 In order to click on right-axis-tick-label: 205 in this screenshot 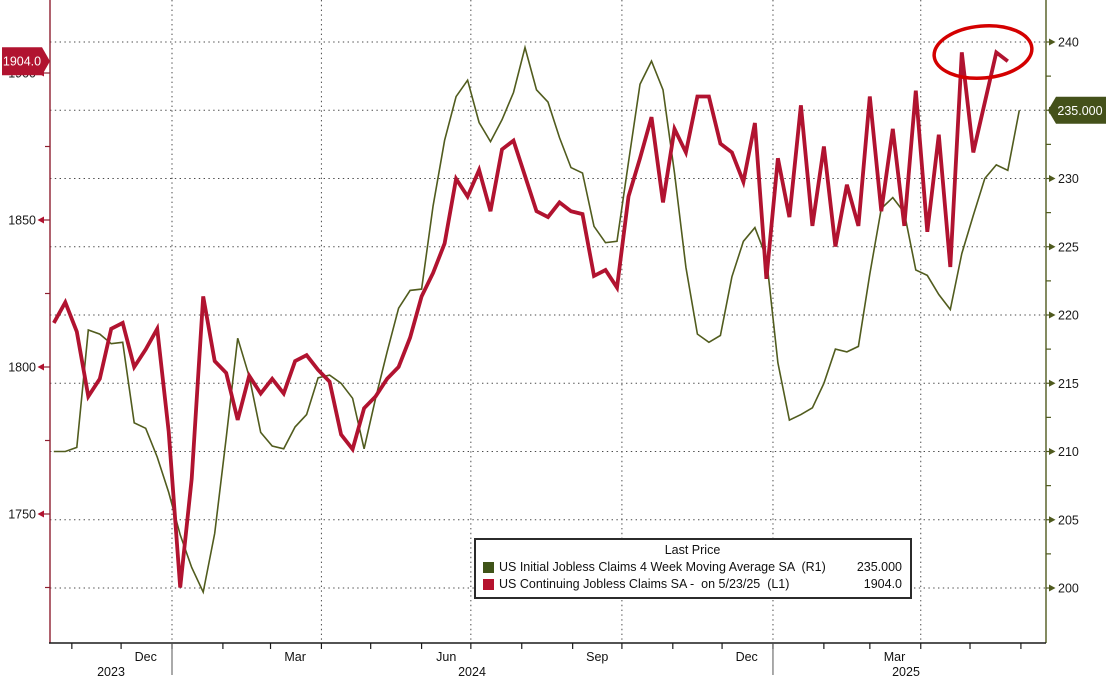, I will do `click(1068, 520)`.